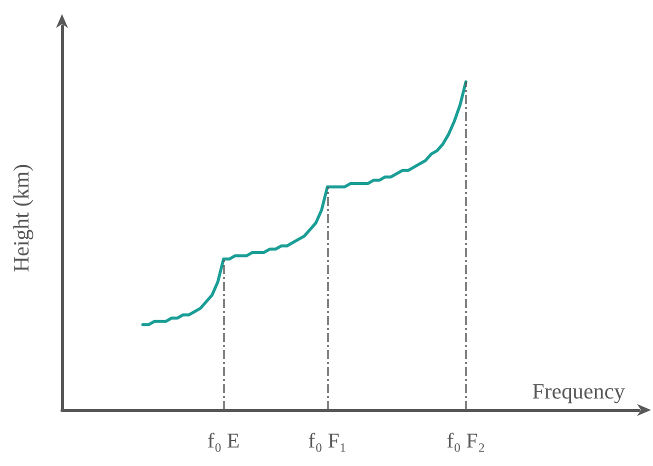 The width and height of the screenshot is (653, 466). I want to click on x-tick-label: f₀ F₂, so click(466, 440).